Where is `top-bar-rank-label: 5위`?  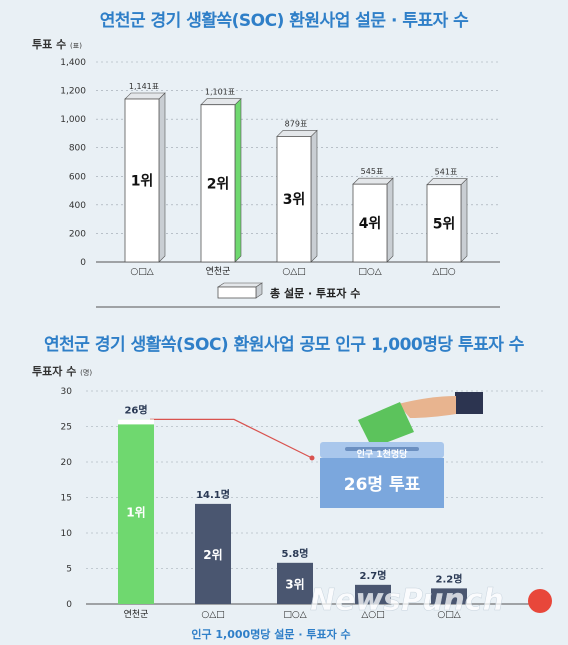
top-bar-rank-label: 5위 is located at coordinates (444, 224).